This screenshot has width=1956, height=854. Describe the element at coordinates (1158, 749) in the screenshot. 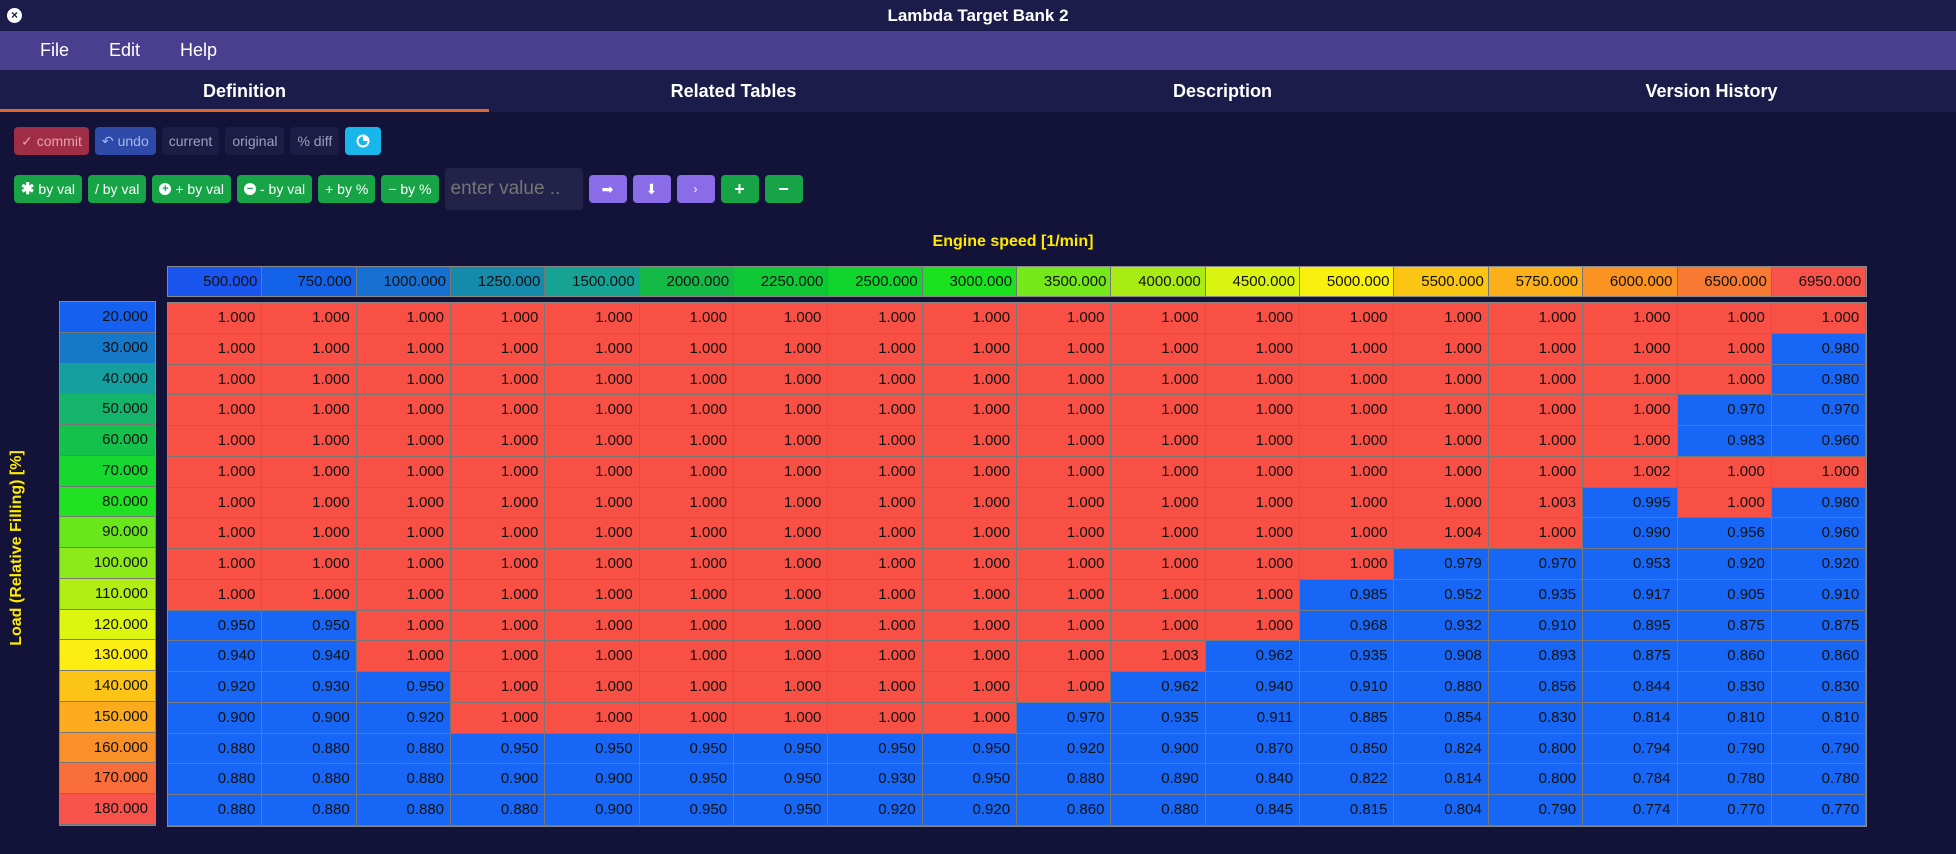

I see `table-cell: 0.900` at that location.